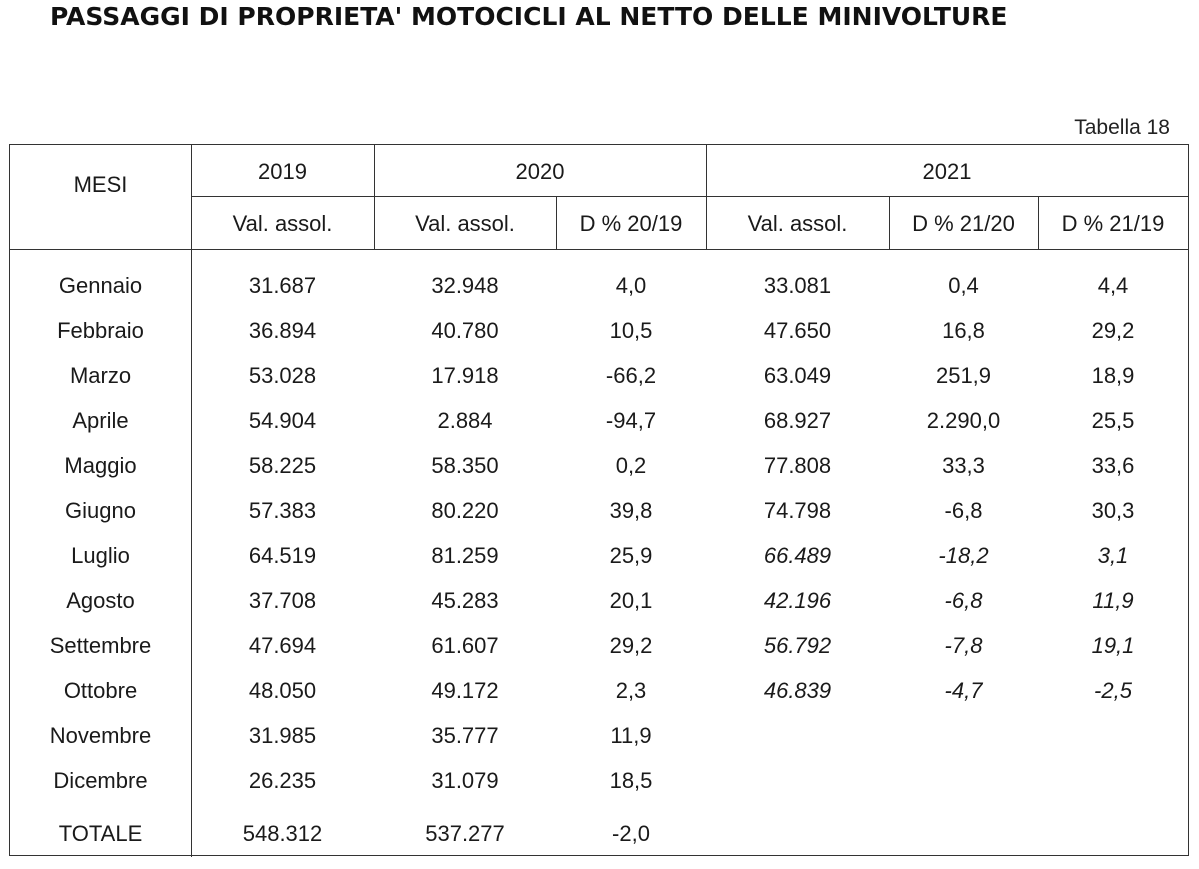 The width and height of the screenshot is (1199, 869). Describe the element at coordinates (963, 555) in the screenshot. I see `delta-21-20-cell: -18,2` at that location.